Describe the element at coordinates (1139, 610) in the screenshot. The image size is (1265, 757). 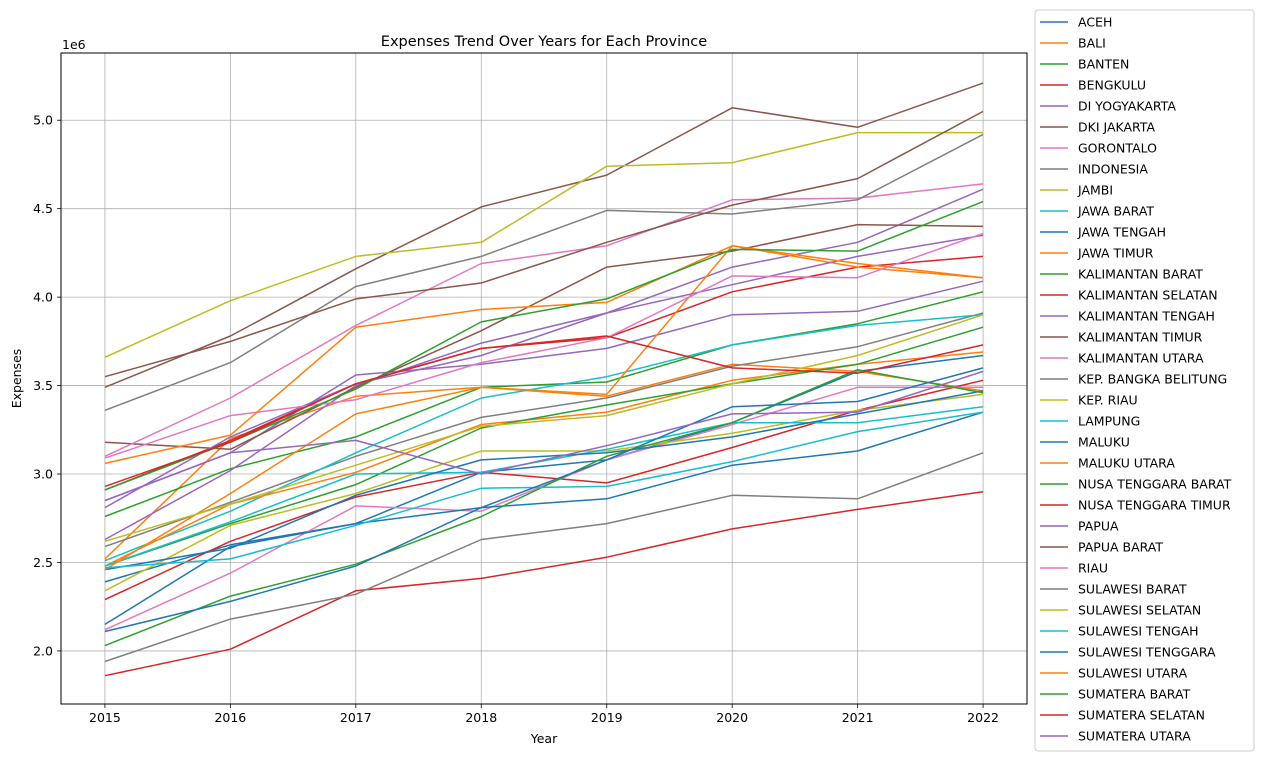
I see `legend-label: SULAWESI SELATAN` at that location.